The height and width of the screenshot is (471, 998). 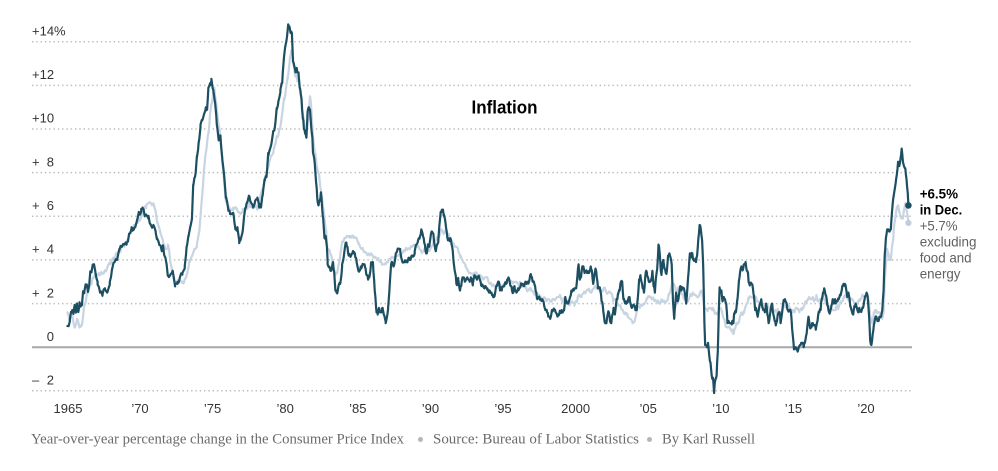 What do you see at coordinates (536, 440) in the screenshot?
I see `svg-text:Source: Bureau of Labor Statis: Source: Bureau of Labor Statistics` at bounding box center [536, 440].